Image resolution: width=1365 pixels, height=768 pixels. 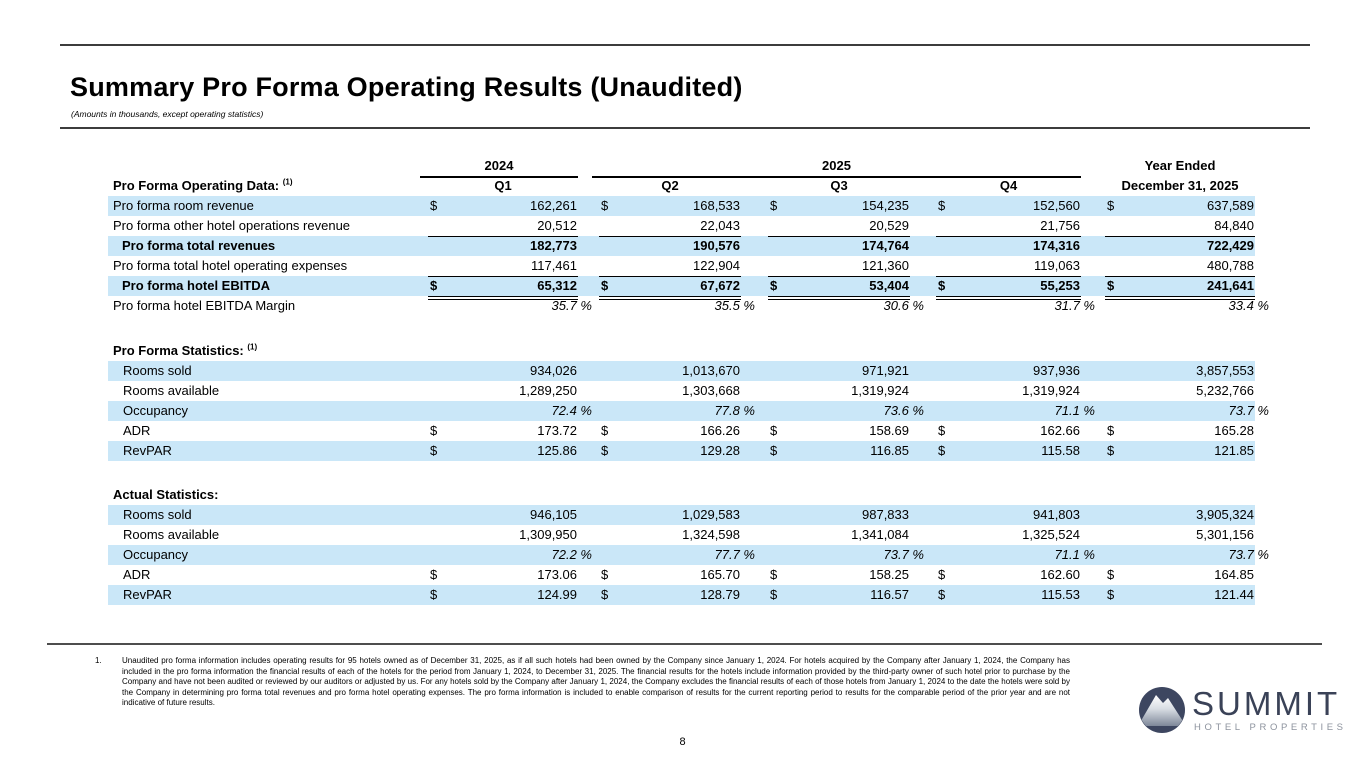 I want to click on value-cell: 480,788, so click(x=1180, y=266).